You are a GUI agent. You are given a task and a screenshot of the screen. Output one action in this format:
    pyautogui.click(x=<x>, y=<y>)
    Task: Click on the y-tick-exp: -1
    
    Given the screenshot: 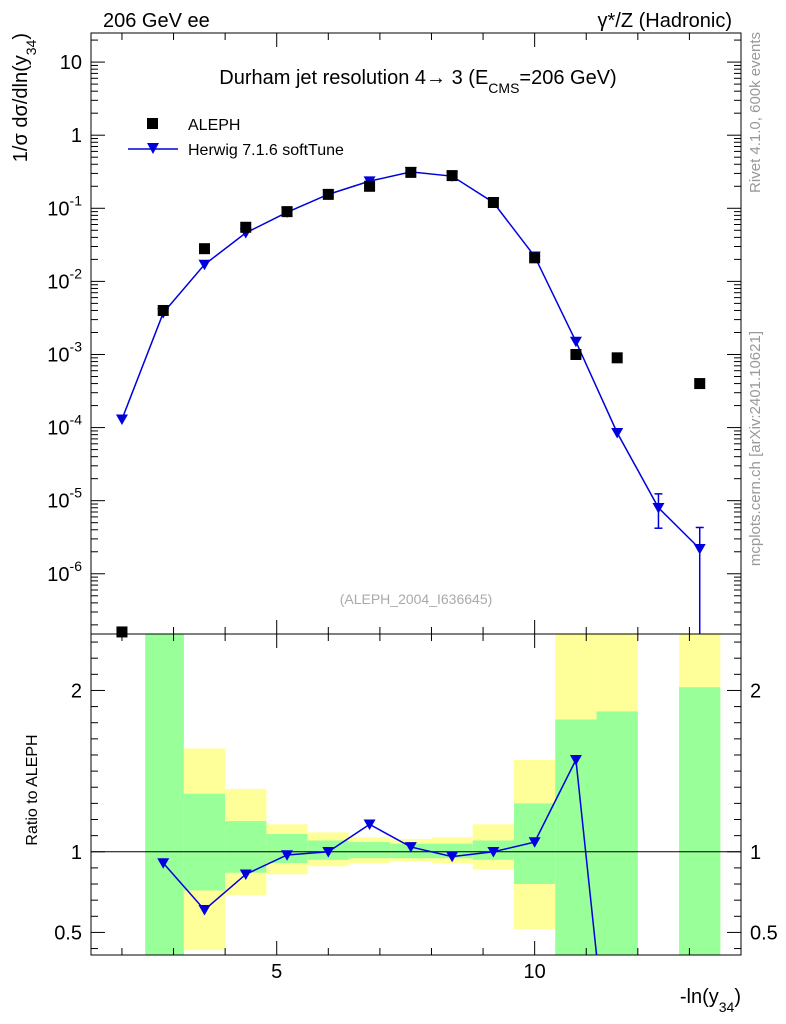 What is the action you would take?
    pyautogui.click(x=76, y=200)
    